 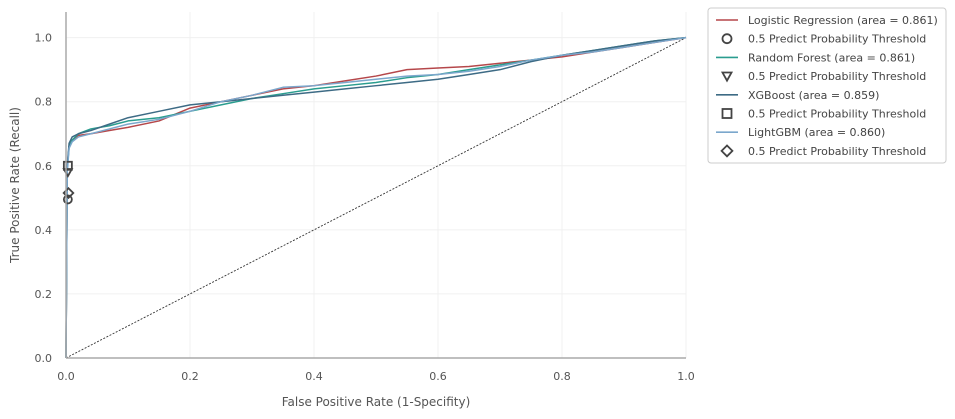 I want to click on legend-box, so click(x=827, y=85).